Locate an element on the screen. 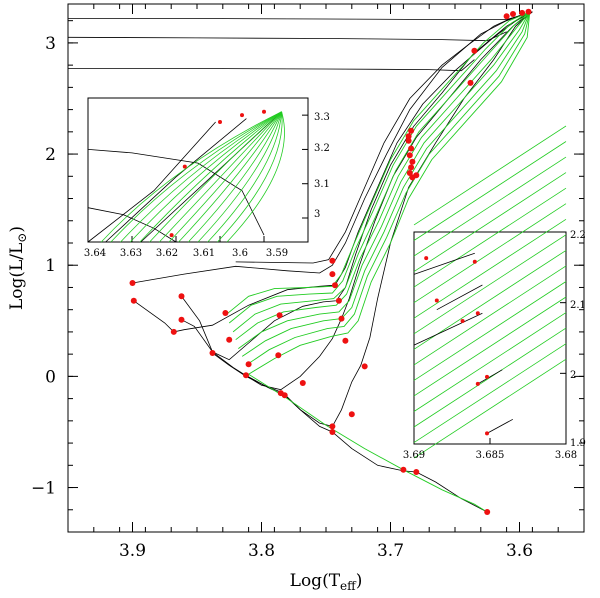 This screenshot has width=600, height=598. inset2-x-tick-label: 3.68 is located at coordinates (566, 455).